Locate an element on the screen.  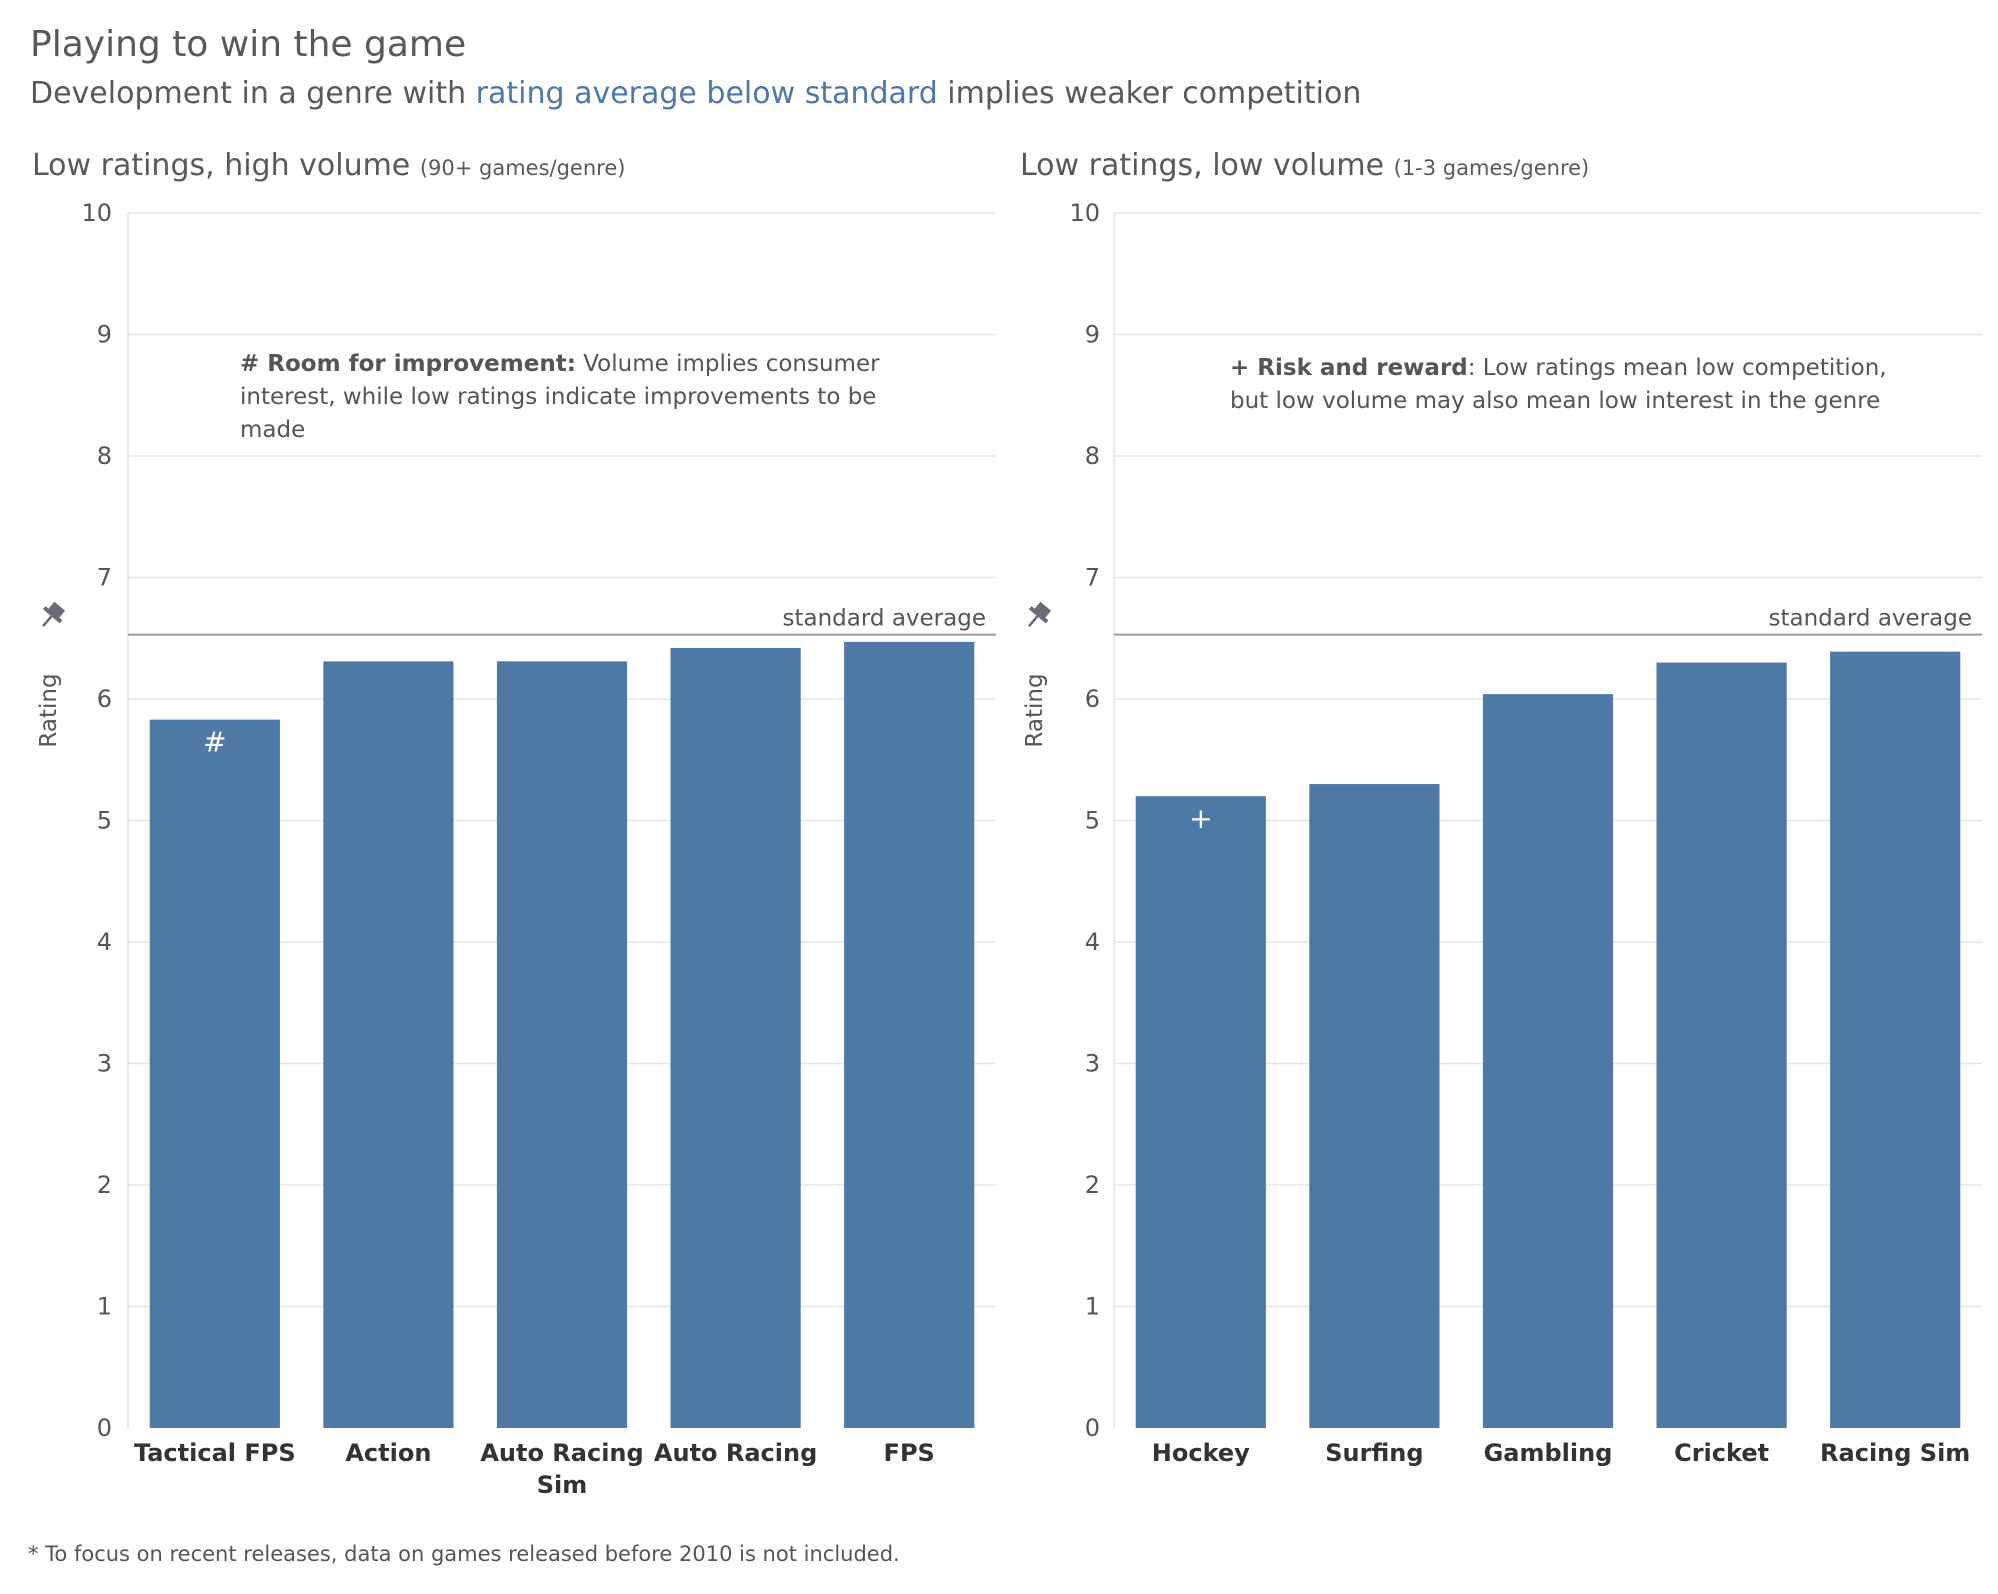
bar-hockey is located at coordinates (1200, 1112).